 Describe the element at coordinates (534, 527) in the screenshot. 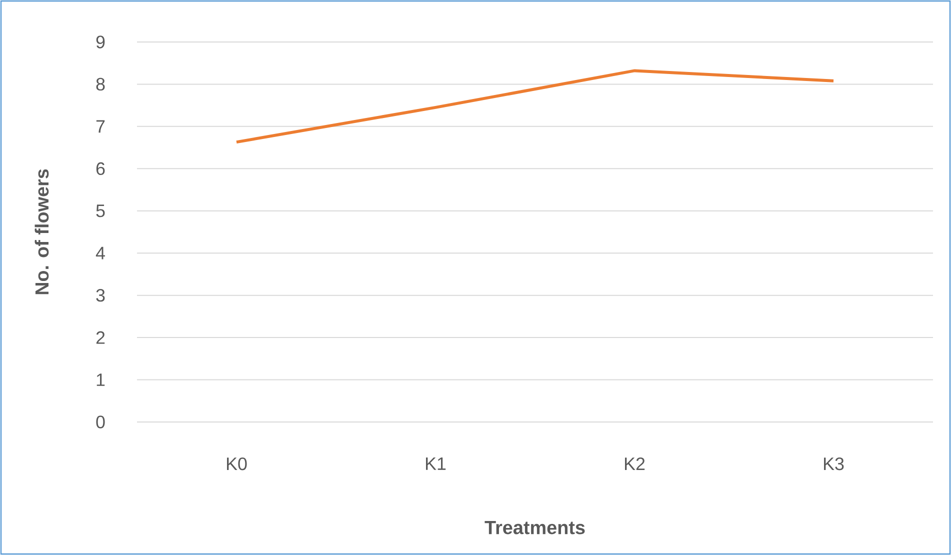

I see `x-axis-title: Treatments` at that location.